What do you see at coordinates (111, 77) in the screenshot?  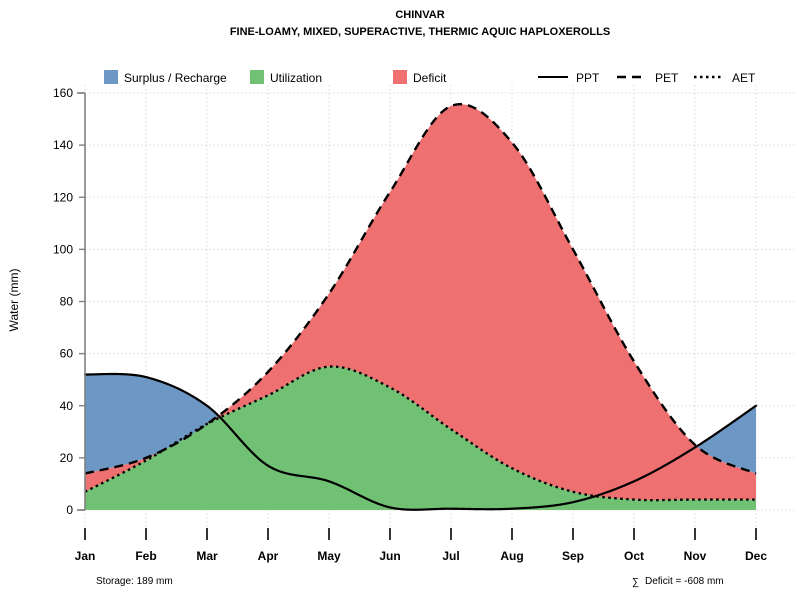 I see `legend-swatch-surplus` at bounding box center [111, 77].